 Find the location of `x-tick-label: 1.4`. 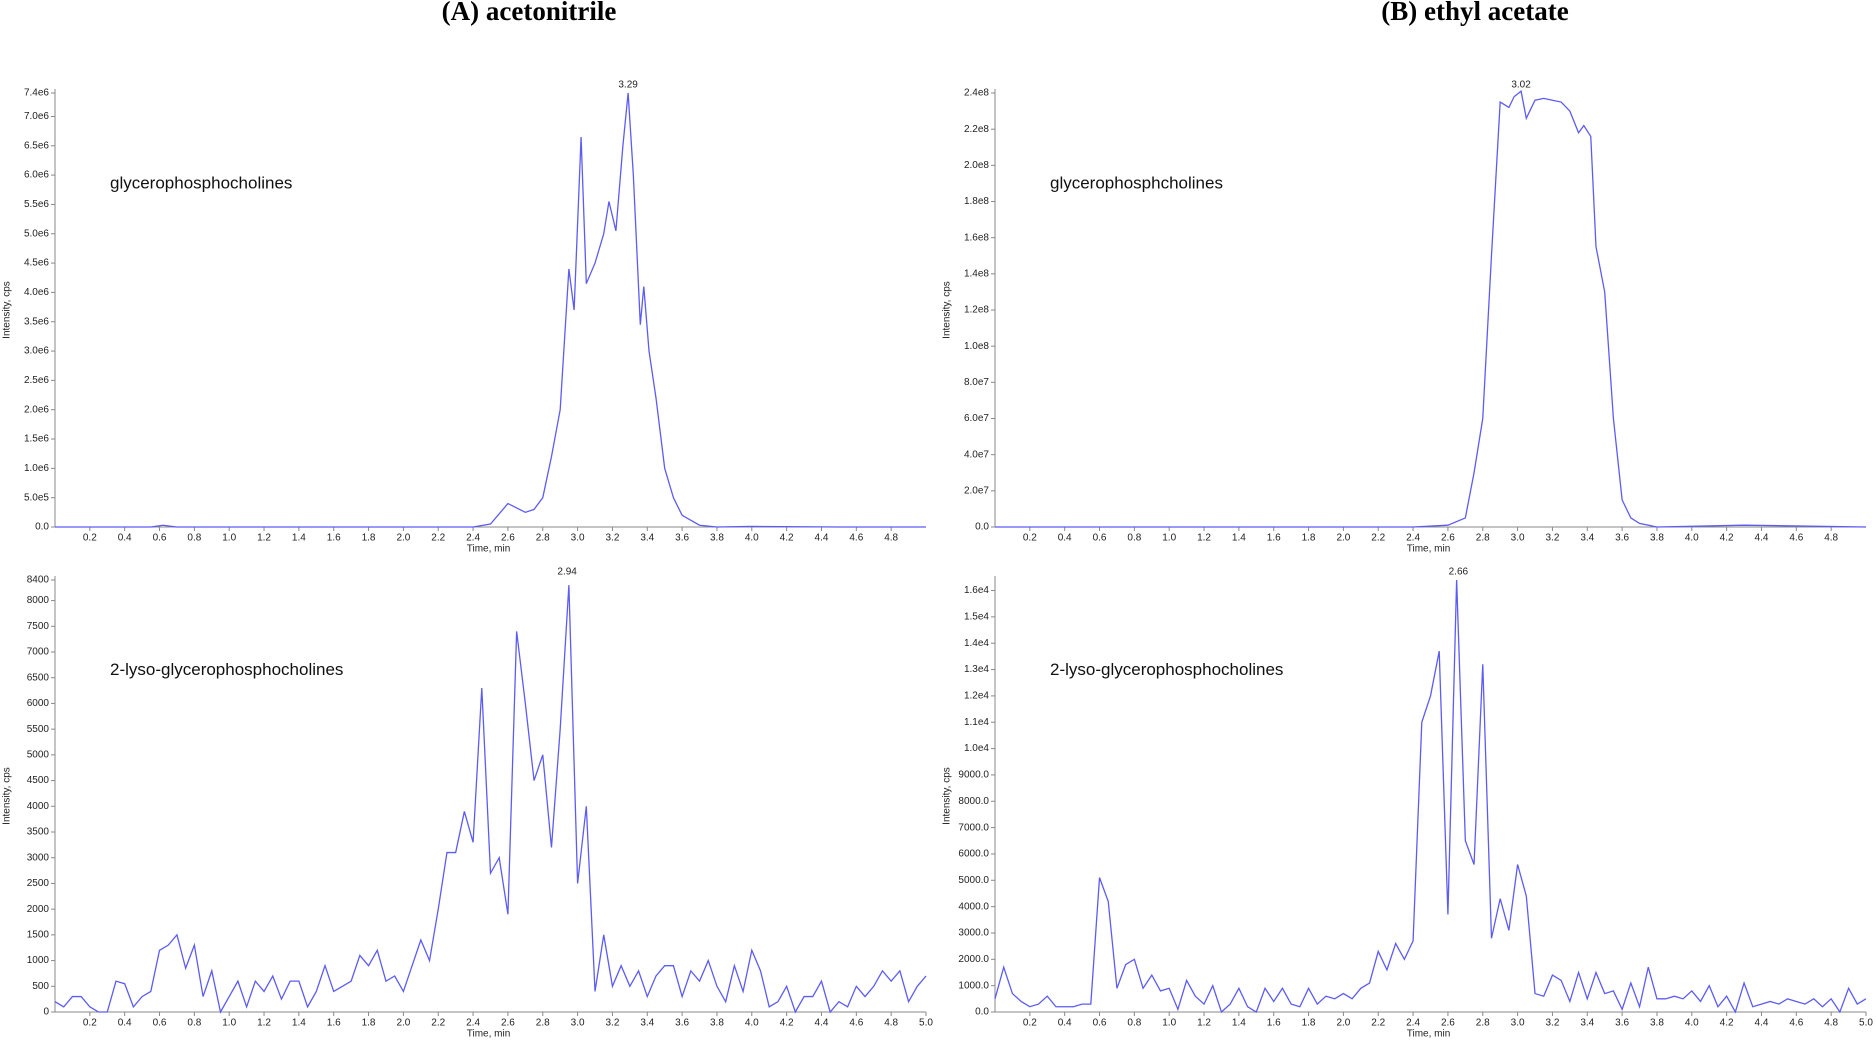

x-tick-label: 1.4 is located at coordinates (1239, 538).